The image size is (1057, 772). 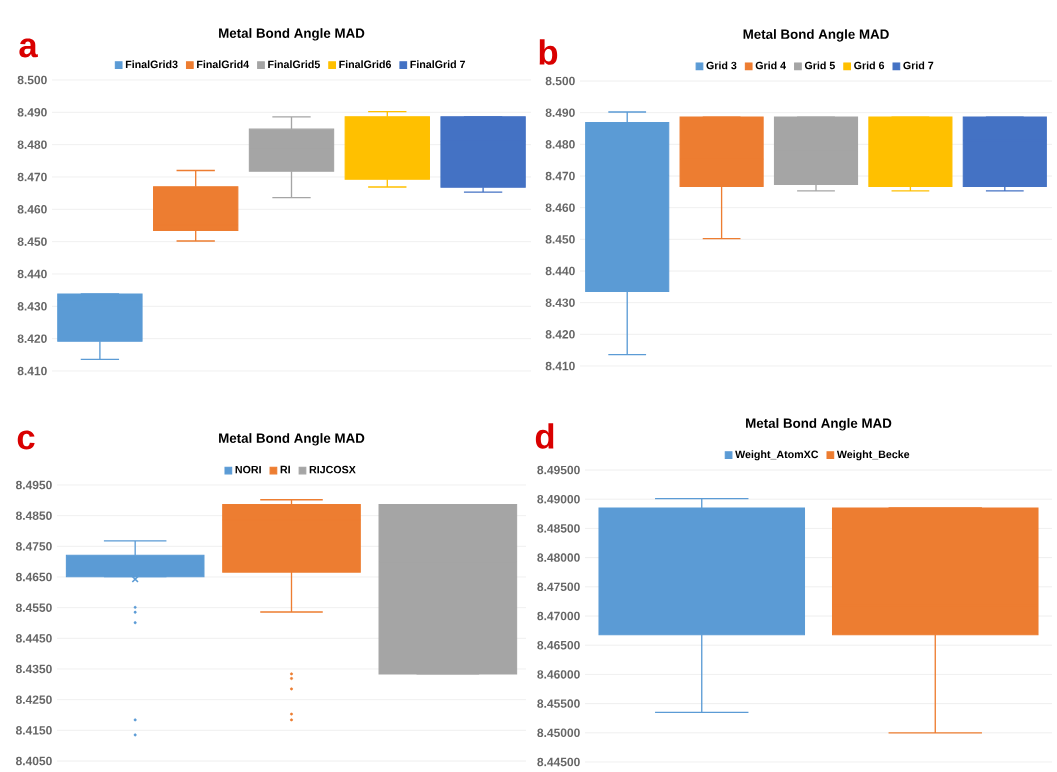 What do you see at coordinates (151, 64) in the screenshot?
I see `legend-label: FinalGrid3` at bounding box center [151, 64].